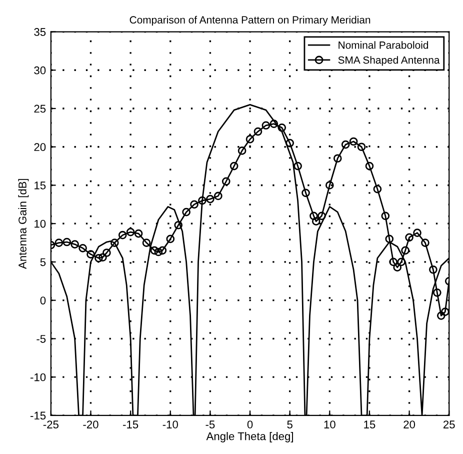 The height and width of the screenshot is (454, 463). I want to click on x-axis-title: Angle Theta [deg], so click(249, 437).